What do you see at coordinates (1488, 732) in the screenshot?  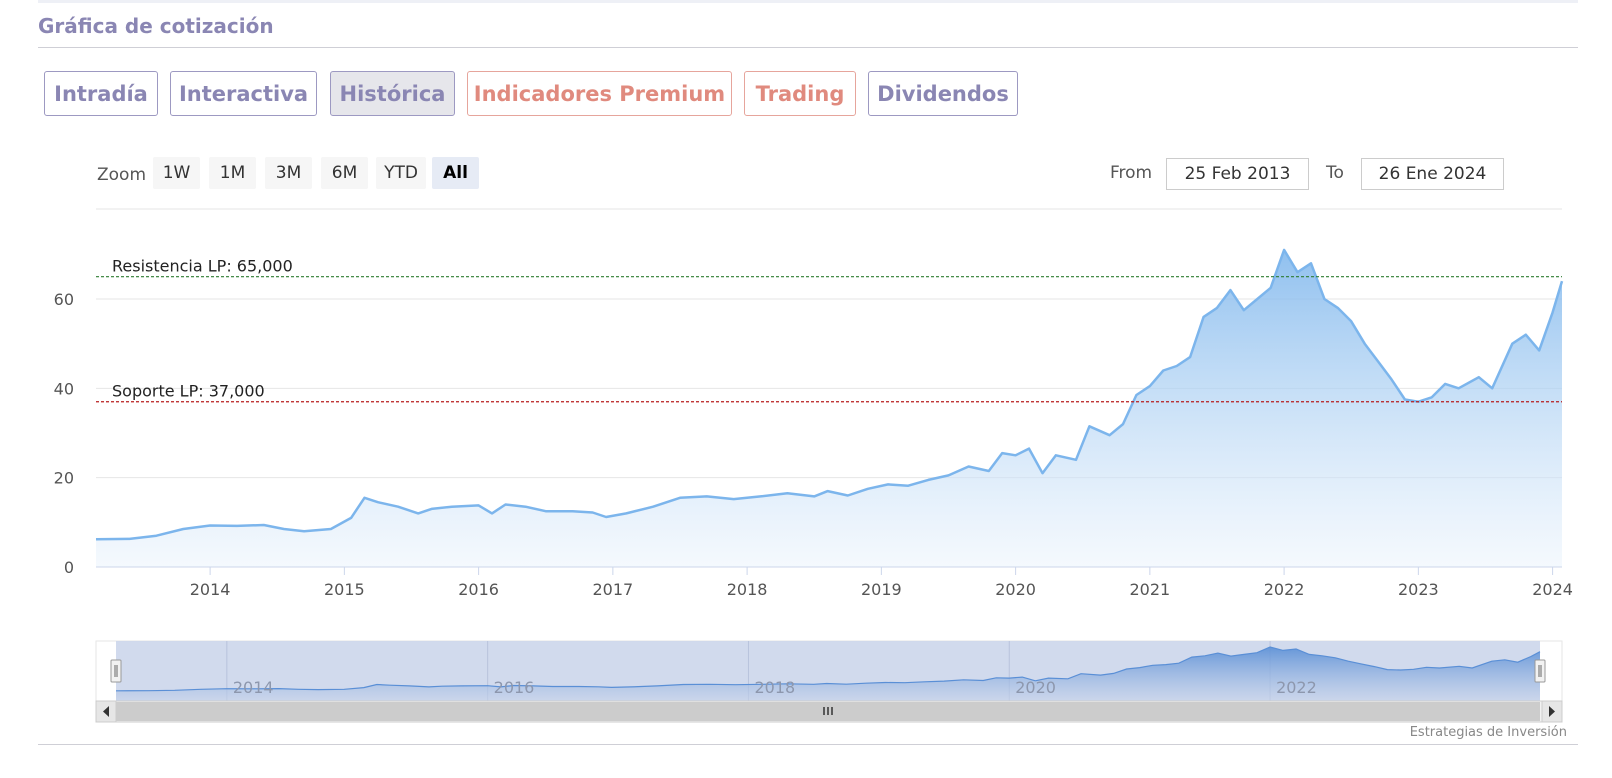 I see `credit-link: Estrategias de Inversión` at bounding box center [1488, 732].